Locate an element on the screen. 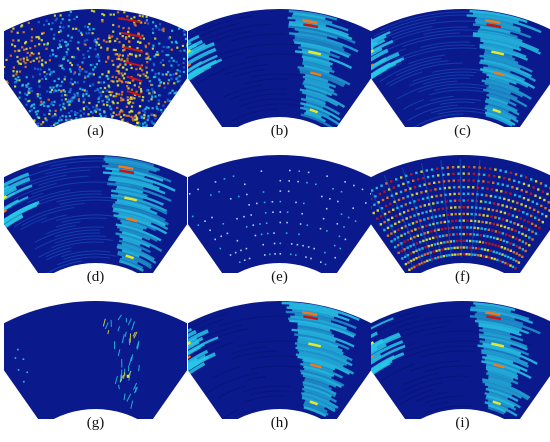  sector-image-g is located at coordinates (95, 357).